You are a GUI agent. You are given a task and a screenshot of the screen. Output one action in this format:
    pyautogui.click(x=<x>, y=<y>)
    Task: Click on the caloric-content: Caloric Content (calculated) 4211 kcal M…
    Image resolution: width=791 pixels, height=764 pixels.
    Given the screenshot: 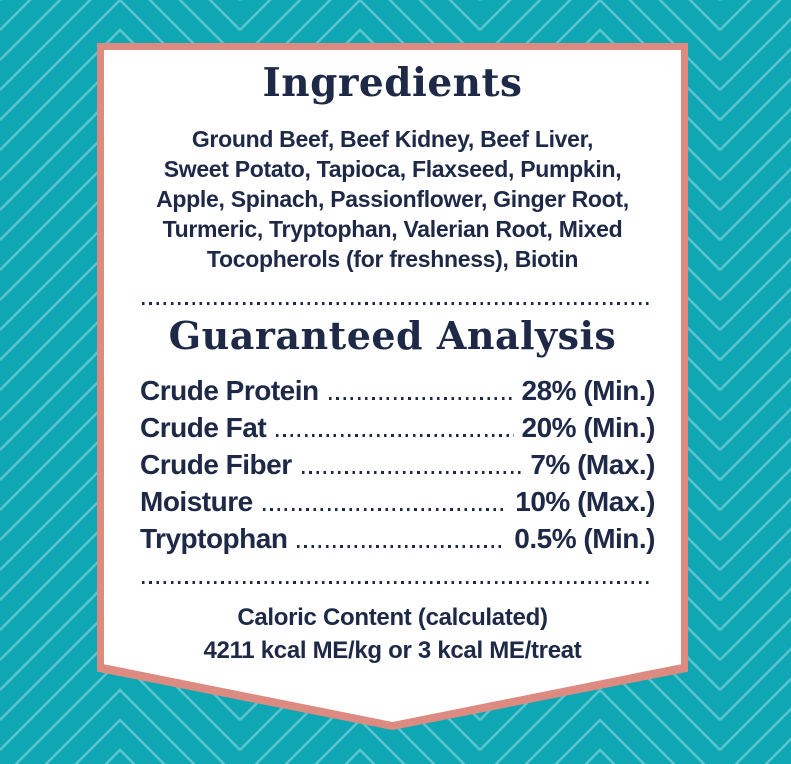 What is the action you would take?
    pyautogui.click(x=392, y=634)
    